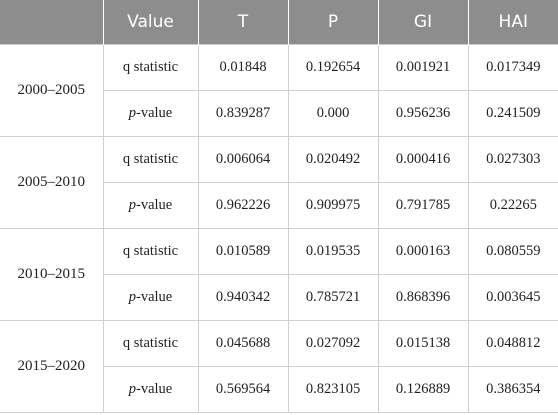 This screenshot has width=558, height=415. Describe the element at coordinates (423, 297) in the screenshot. I see `value-cell: 0.868396` at that location.